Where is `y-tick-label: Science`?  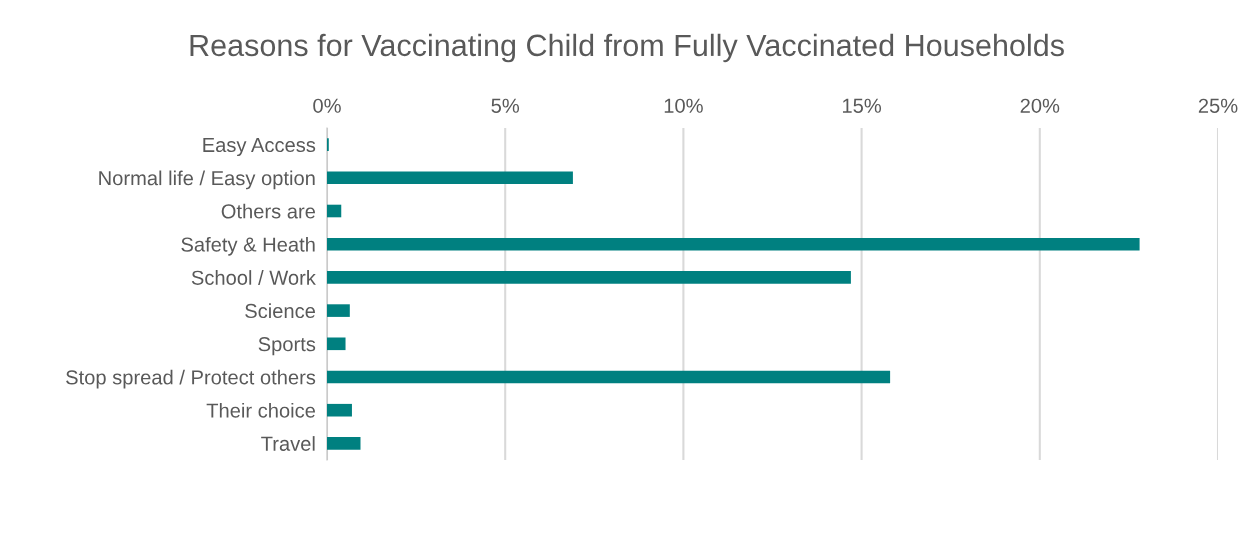 y-tick-label: Science is located at coordinates (280, 311).